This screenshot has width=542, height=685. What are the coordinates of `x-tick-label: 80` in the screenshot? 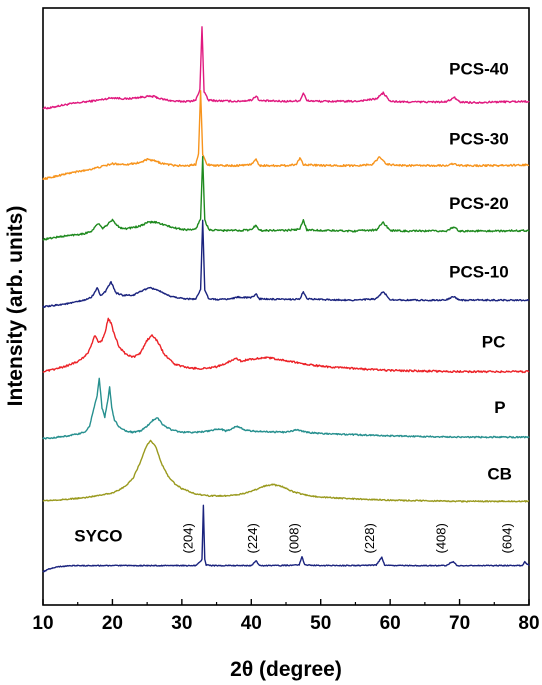 It's located at (528, 623).